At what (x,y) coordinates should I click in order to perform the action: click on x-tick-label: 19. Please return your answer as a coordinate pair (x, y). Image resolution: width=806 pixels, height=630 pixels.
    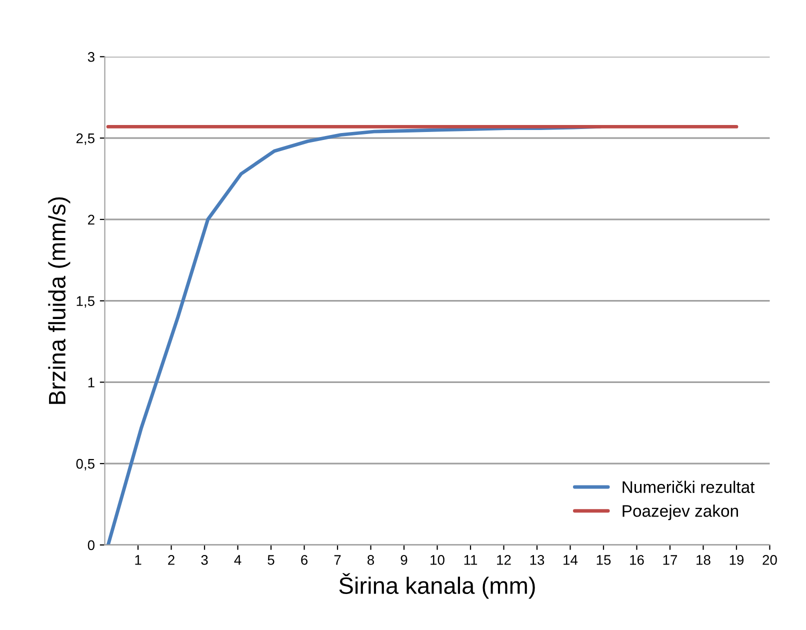
    Looking at the image, I should click on (737, 560).